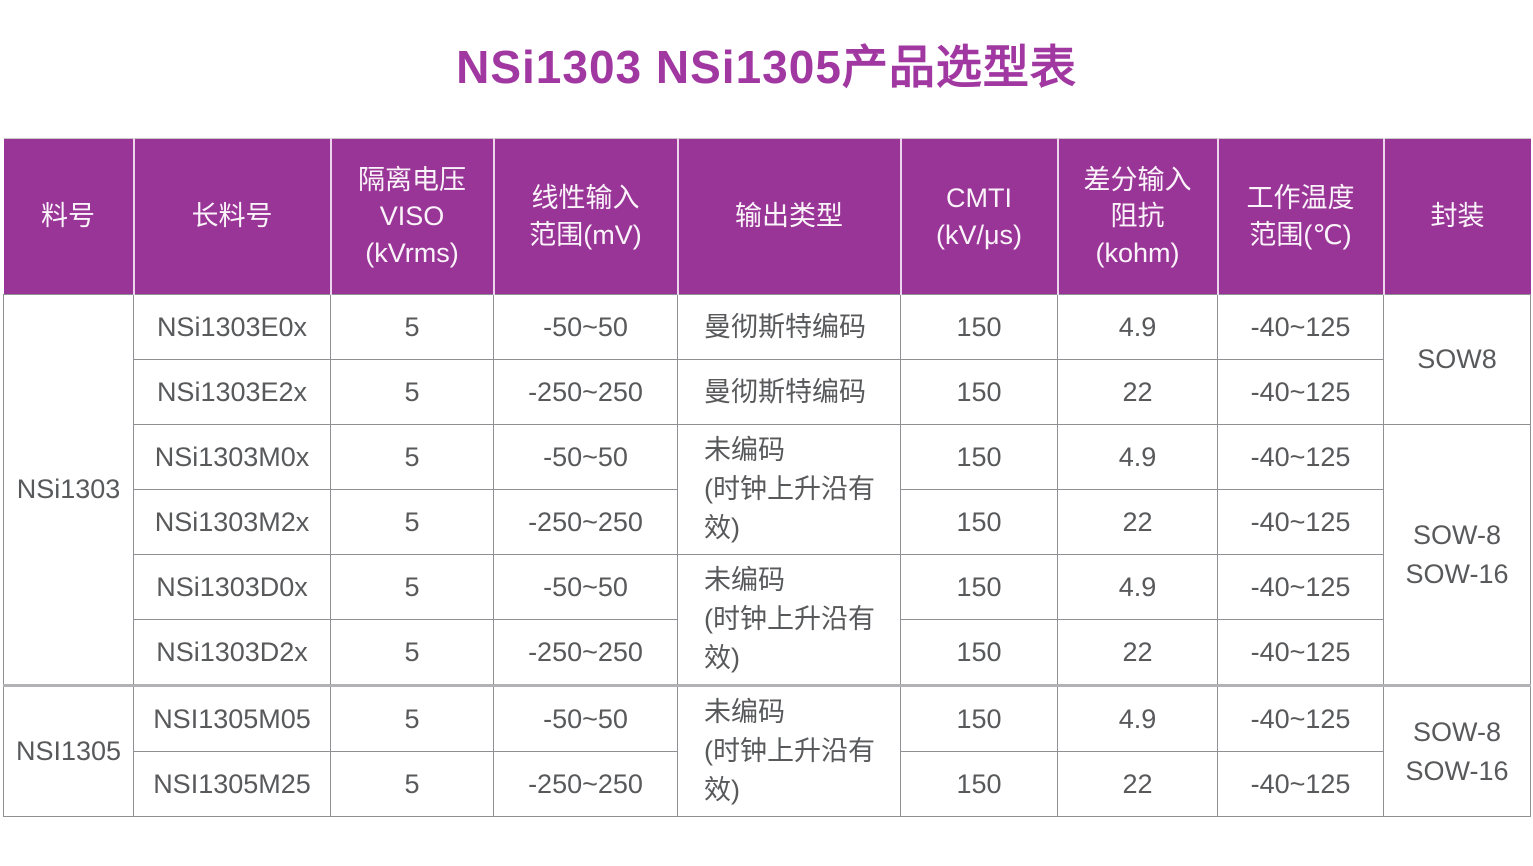 Image resolution: width=1533 pixels, height=866 pixels. What do you see at coordinates (232, 457) in the screenshot?
I see `cell-long-part: NSi1303M0x` at bounding box center [232, 457].